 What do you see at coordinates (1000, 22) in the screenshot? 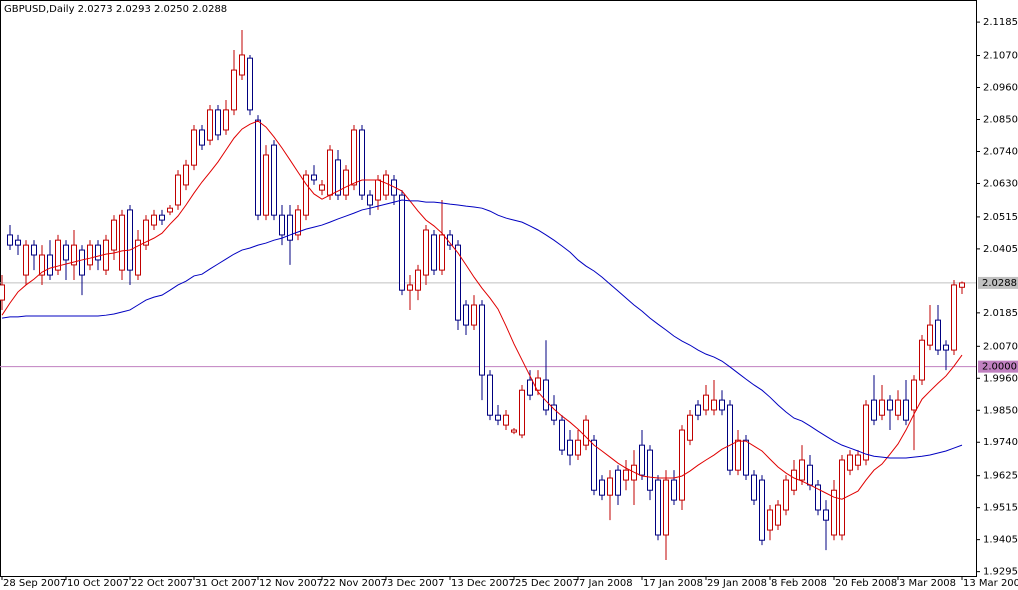
I see `y-tick-label: 2.1185` at bounding box center [1000, 22].